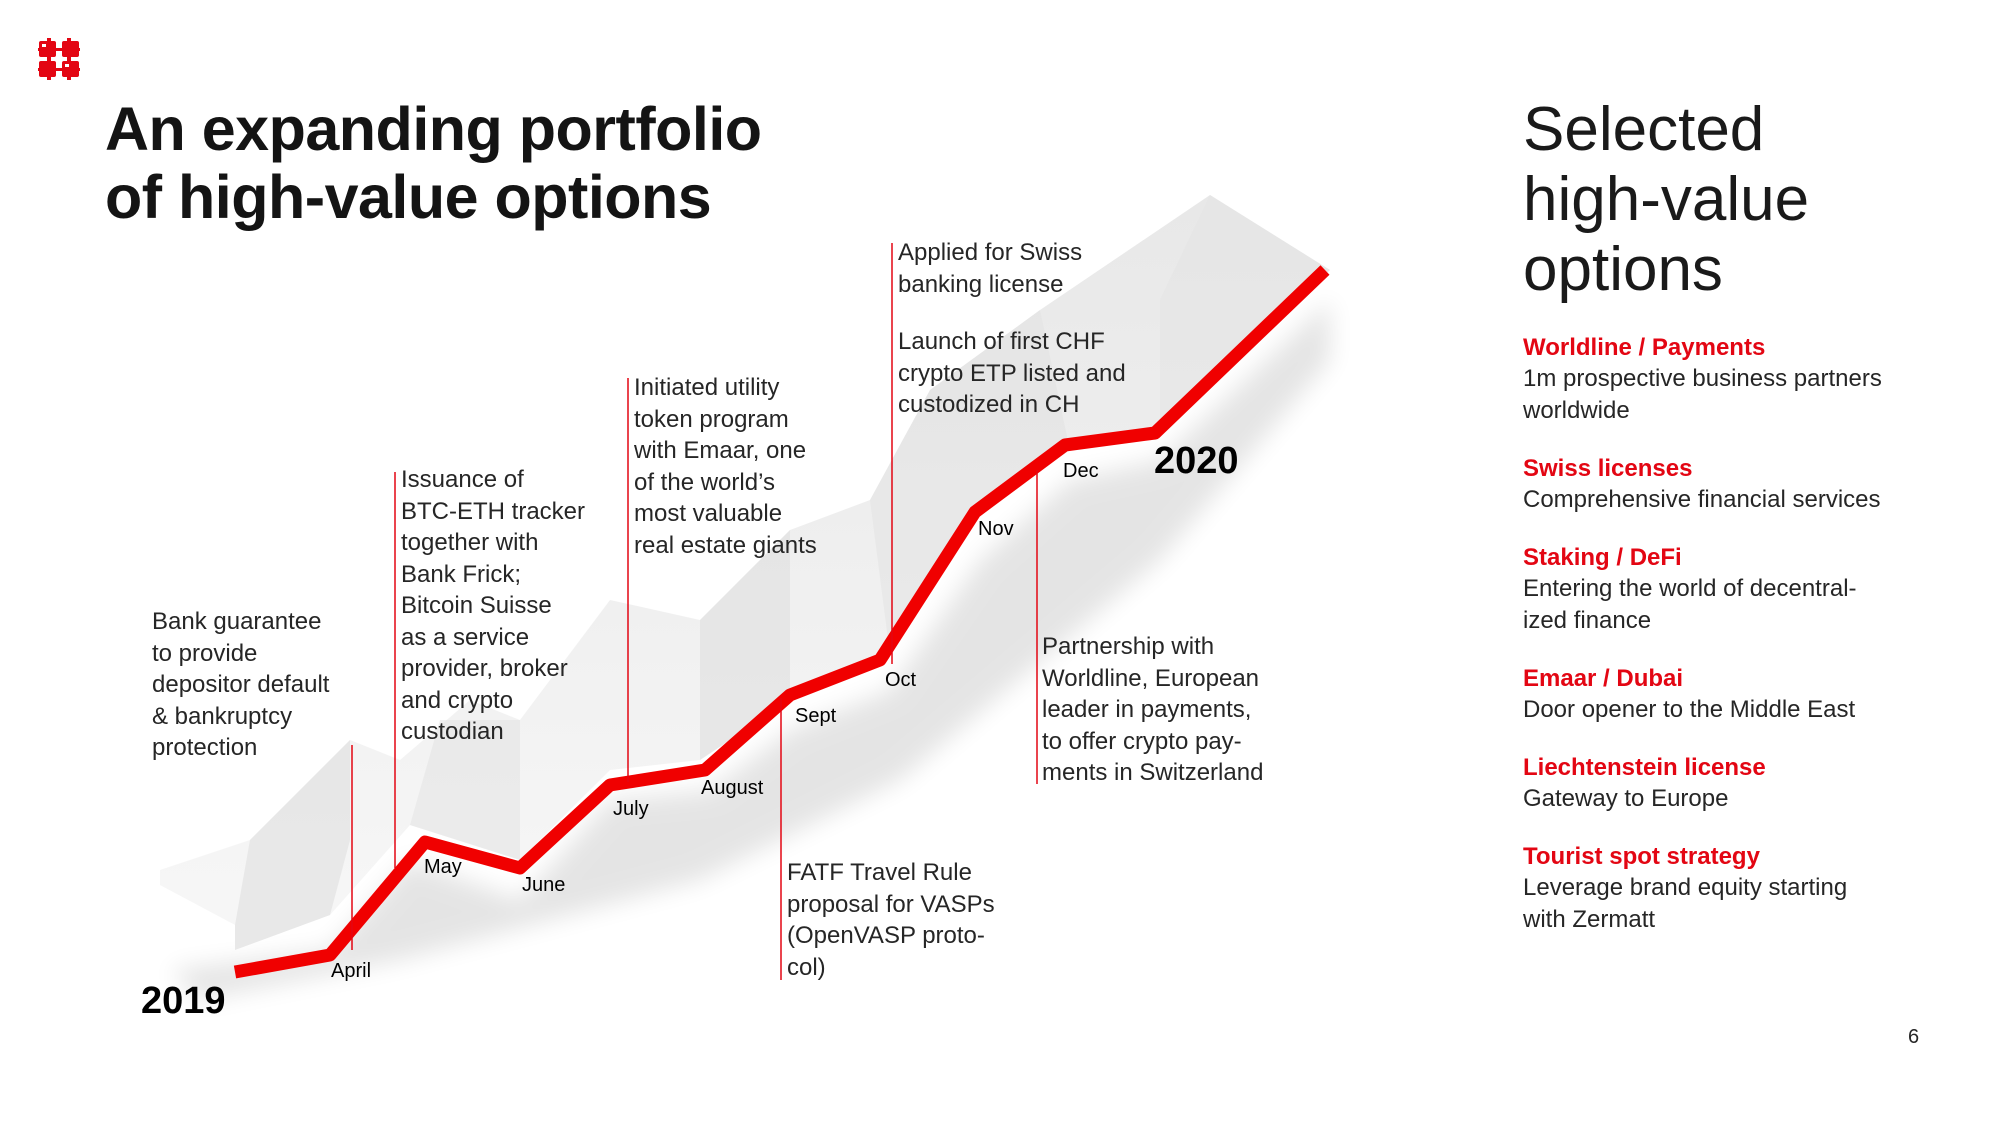 This screenshot has height=1125, width=2000. I want to click on option-desc-line: Entering the world of decentral-, so click(1690, 588).